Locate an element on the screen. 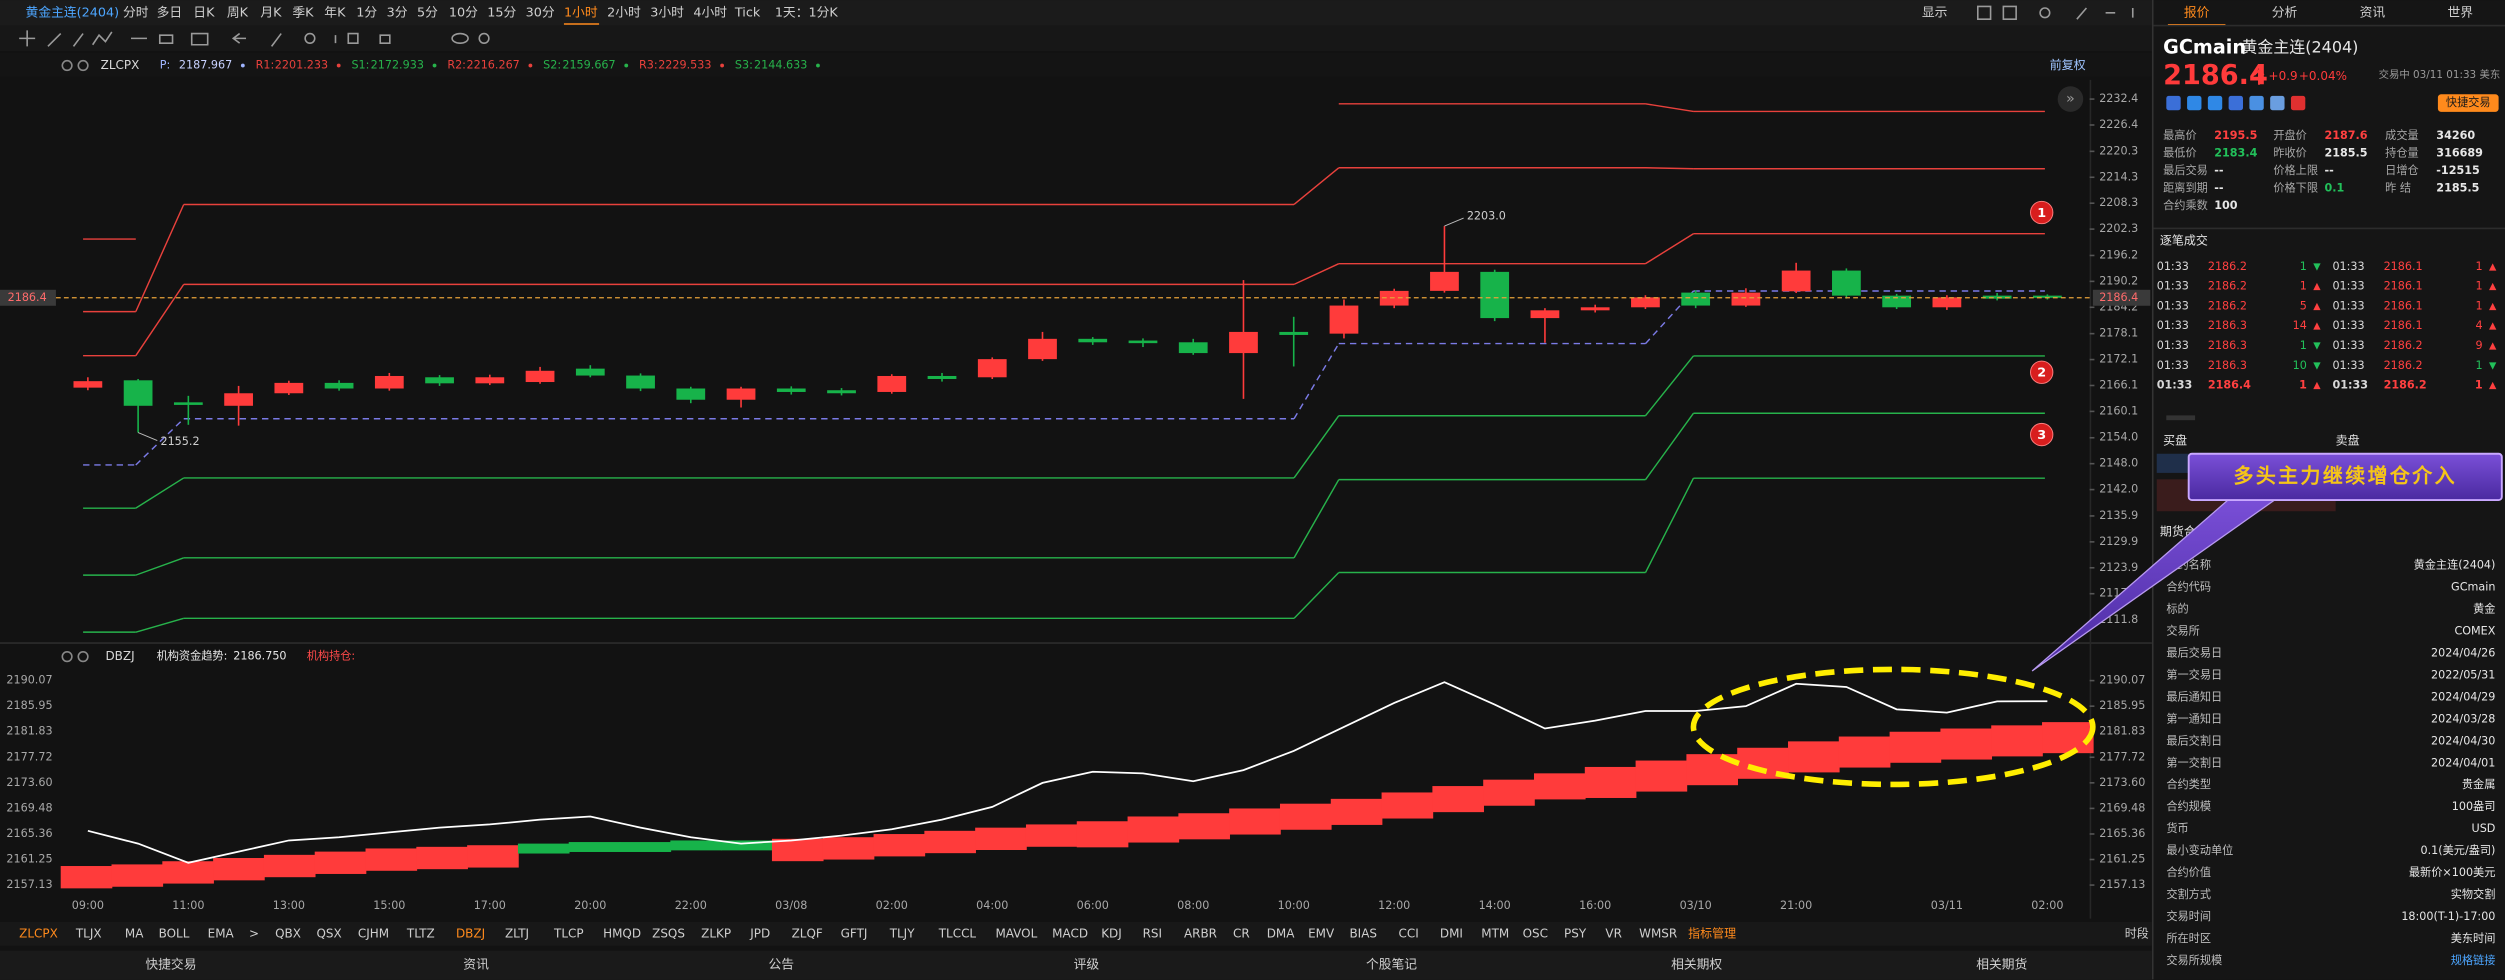 This screenshot has height=980, width=2505. indicator-tab: JPD is located at coordinates (759, 933).